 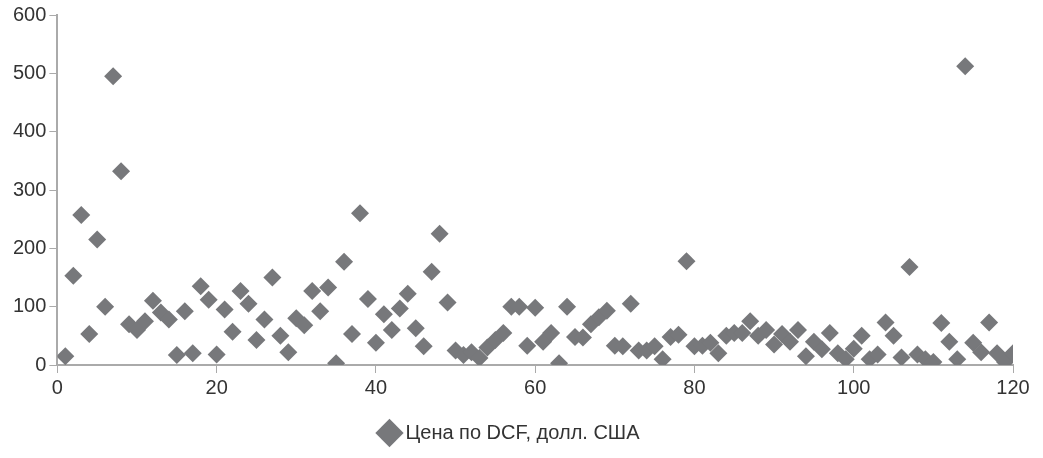 I want to click on legend-label: Цена по DCF, долл. США, so click(x=523, y=431).